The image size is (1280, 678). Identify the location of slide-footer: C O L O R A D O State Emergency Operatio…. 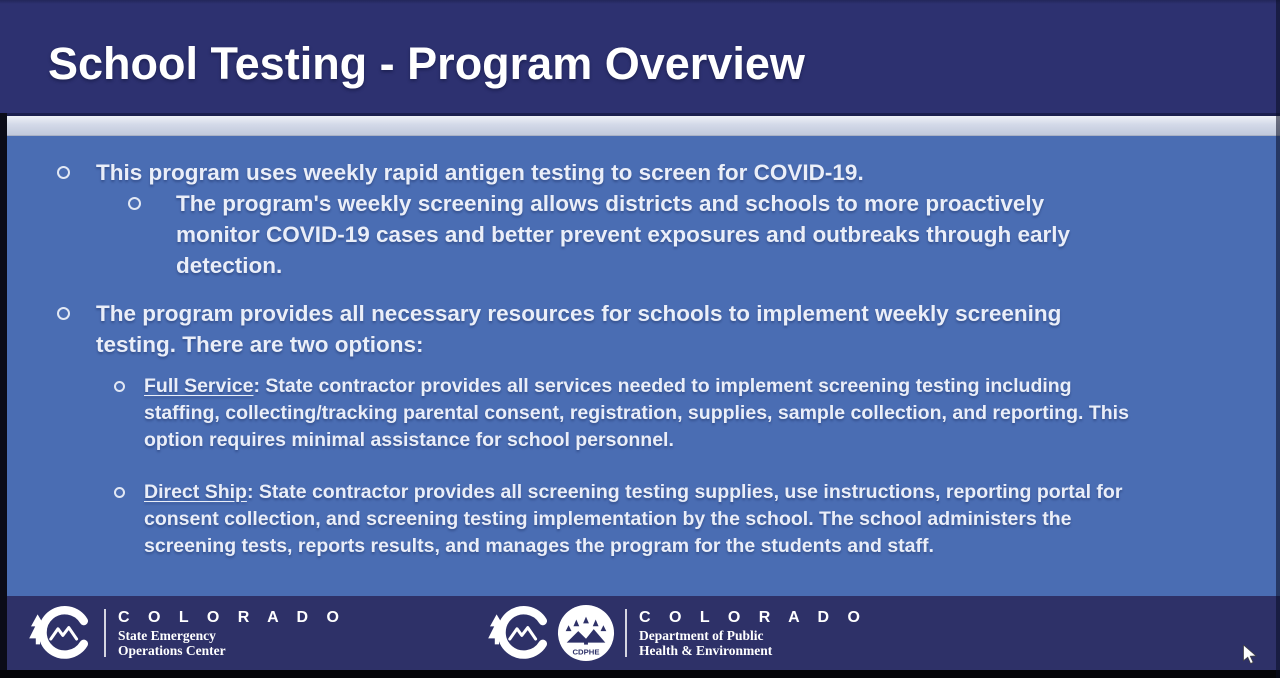
(640, 633).